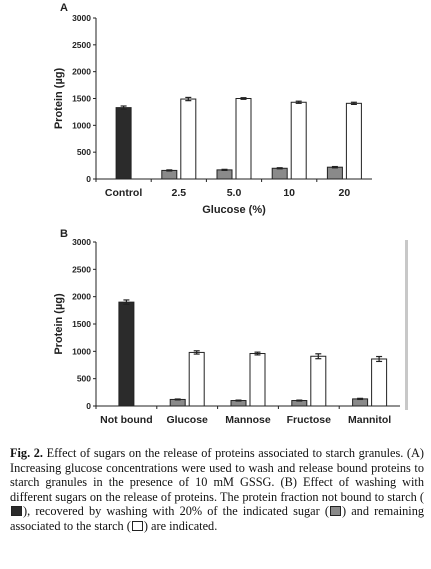 The image size is (431, 569). I want to click on gray-swatch-icon, so click(335, 511).